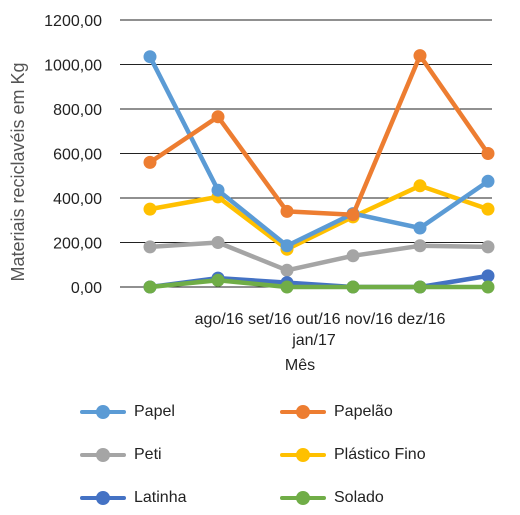  Describe the element at coordinates (73, 21) in the screenshot. I see `y-tick-label: 1200,00` at that location.